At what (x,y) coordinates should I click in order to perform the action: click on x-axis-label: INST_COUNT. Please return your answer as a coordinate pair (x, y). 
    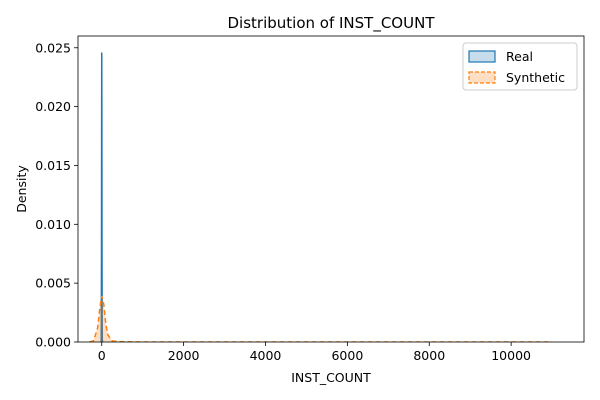
    Looking at the image, I should click on (331, 377).